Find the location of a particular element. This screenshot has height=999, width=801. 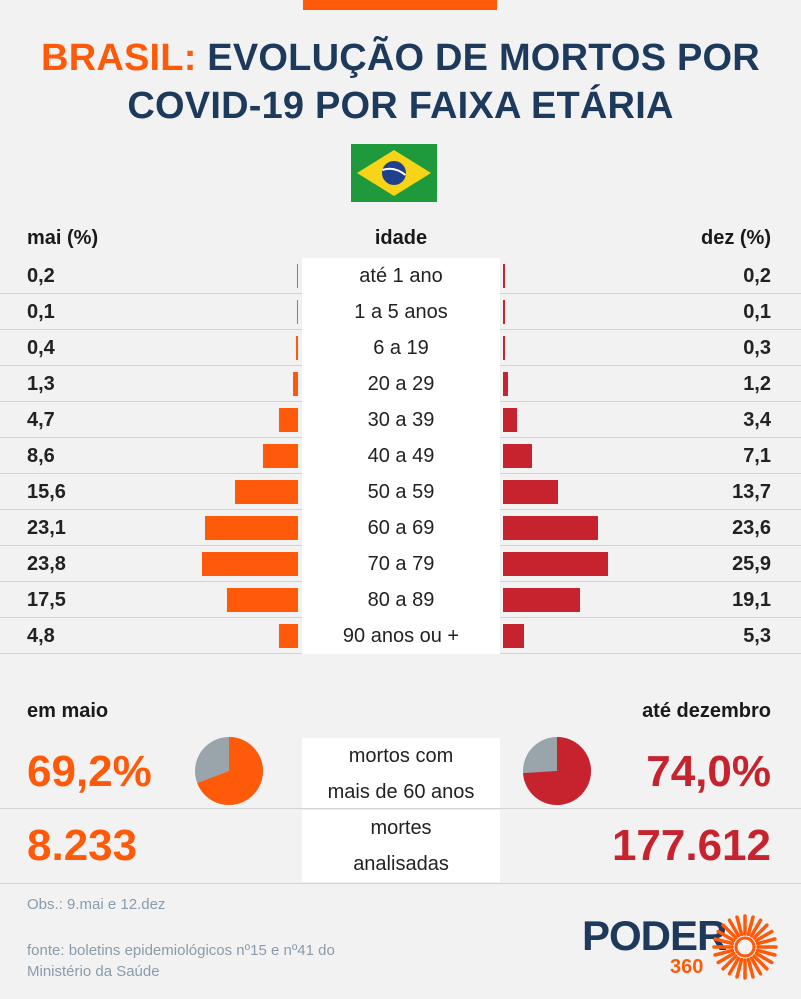

dec-value-label: 7,1 is located at coordinates (757, 456).